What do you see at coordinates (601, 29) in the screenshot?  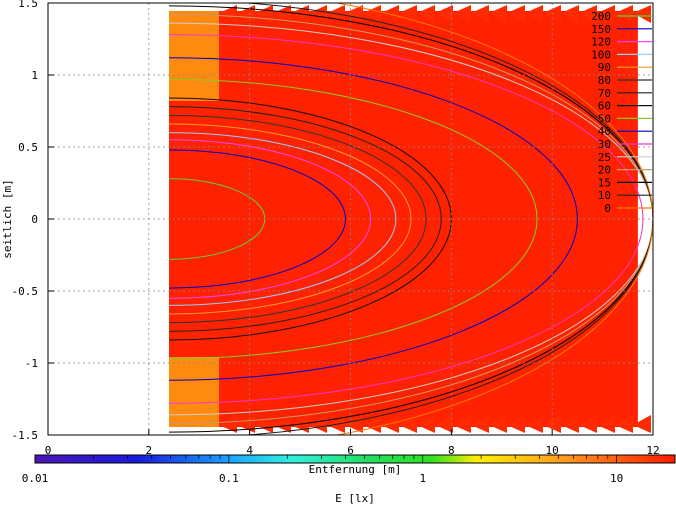 I see `legend-label: 150` at bounding box center [601, 29].